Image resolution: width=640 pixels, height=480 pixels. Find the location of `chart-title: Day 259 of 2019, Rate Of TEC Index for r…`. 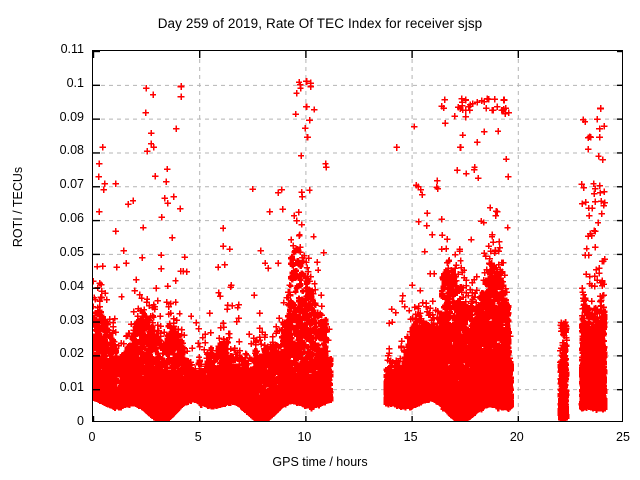

chart-title: Day 259 of 2019, Rate Of TEC Index for r… is located at coordinates (320, 23).